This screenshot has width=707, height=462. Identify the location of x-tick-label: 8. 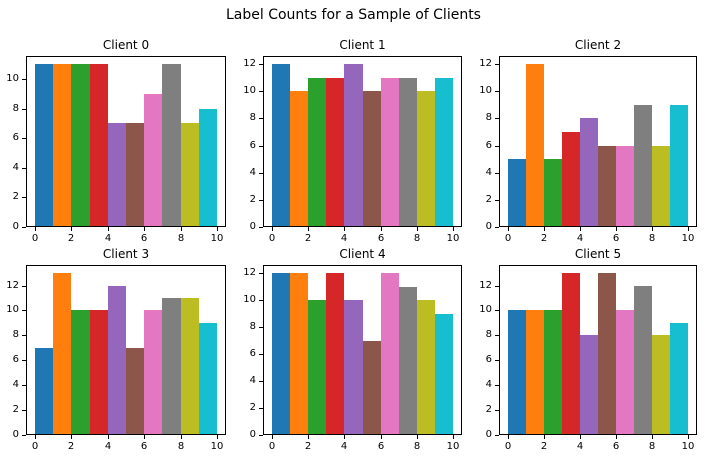
(181, 446).